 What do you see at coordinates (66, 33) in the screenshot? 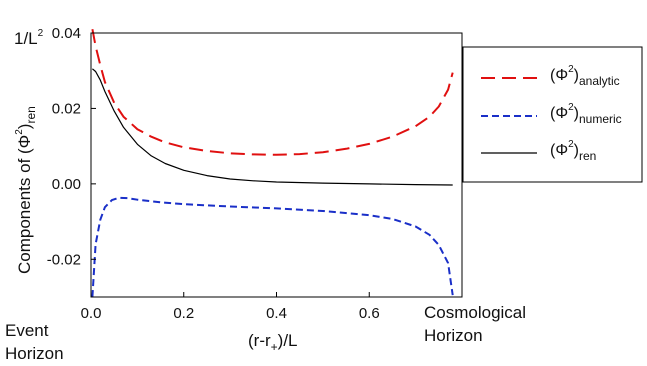
I see `y-tick-label: 0.04` at bounding box center [66, 33].